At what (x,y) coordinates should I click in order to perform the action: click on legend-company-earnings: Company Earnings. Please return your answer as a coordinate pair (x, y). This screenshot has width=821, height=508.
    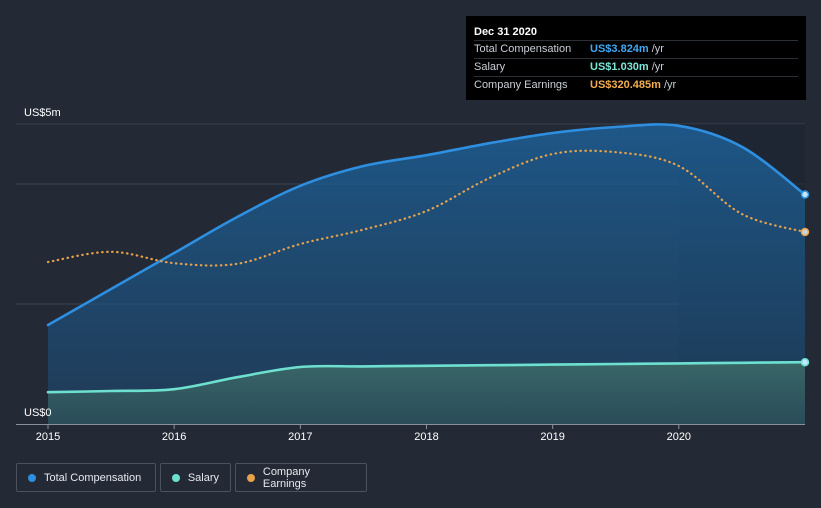
    Looking at the image, I should click on (301, 477).